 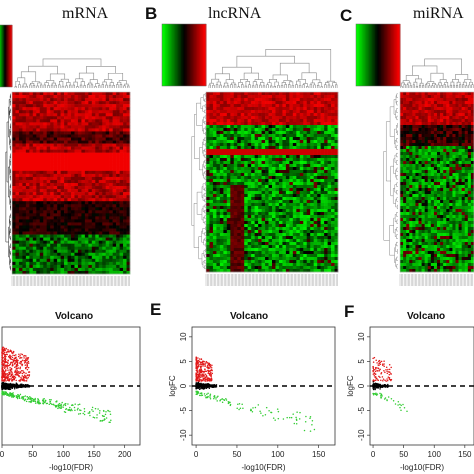 What do you see at coordinates (319, 454) in the screenshot?
I see `x-tick-label-lncrna-150: 150` at bounding box center [319, 454].